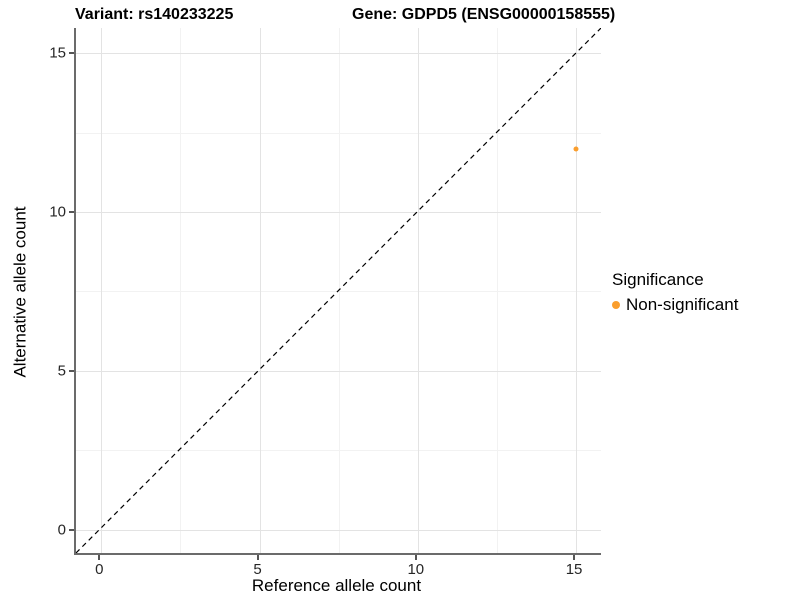 This screenshot has height=600, width=800. What do you see at coordinates (416, 569) in the screenshot?
I see `x-tick-label: 10` at bounding box center [416, 569].